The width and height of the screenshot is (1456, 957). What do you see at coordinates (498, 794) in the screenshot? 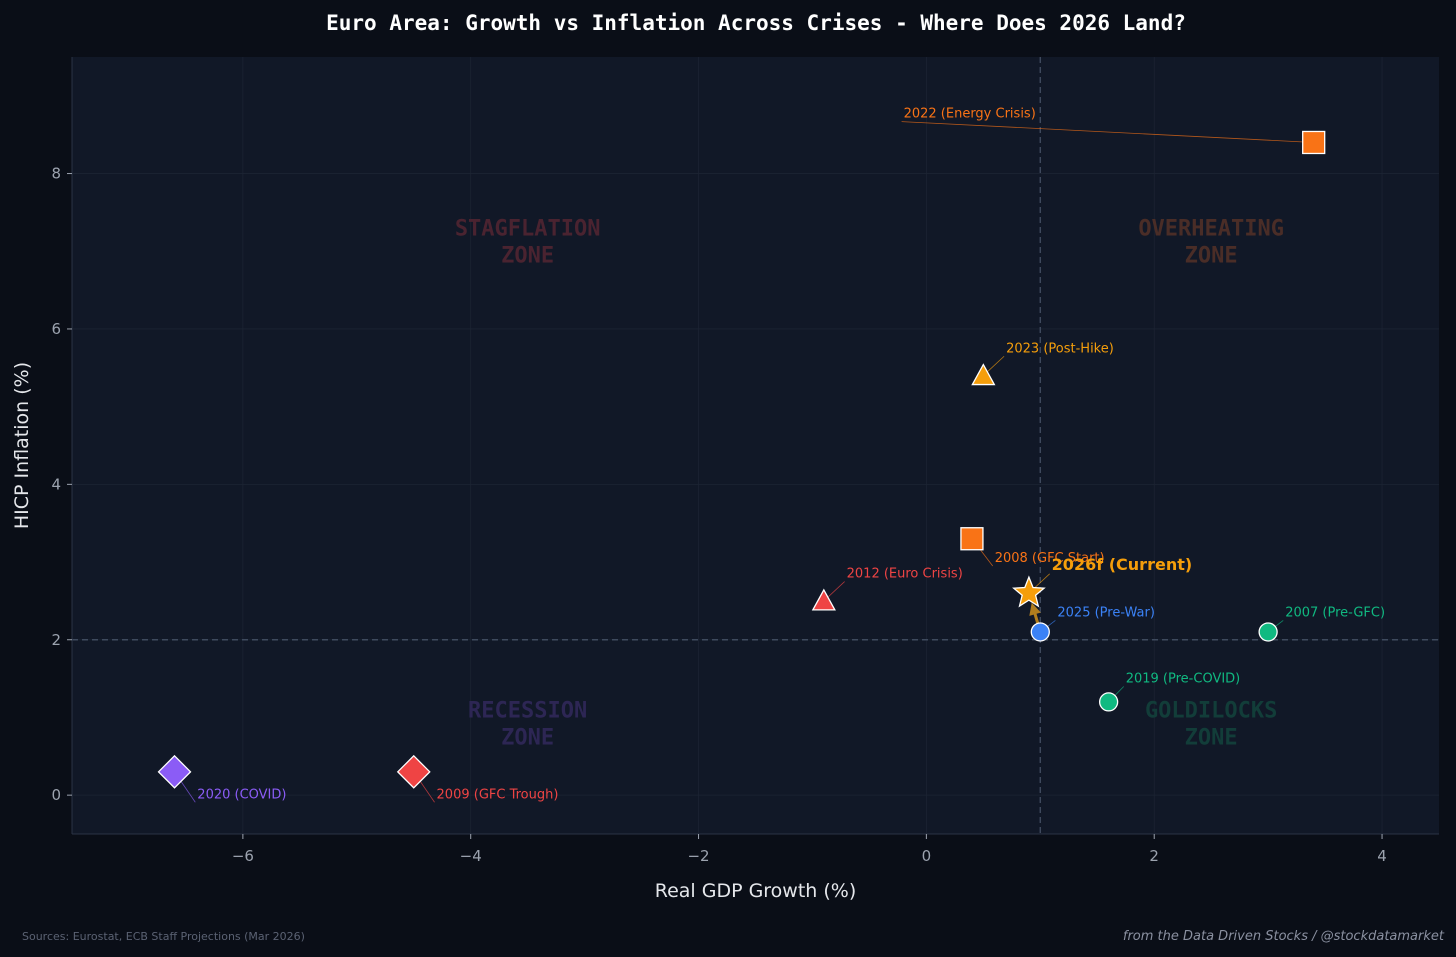
I see `data-label: 2009 (GFC Trough)` at bounding box center [498, 794].